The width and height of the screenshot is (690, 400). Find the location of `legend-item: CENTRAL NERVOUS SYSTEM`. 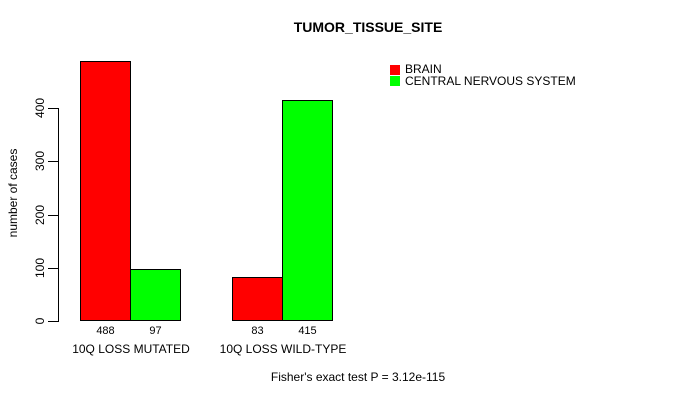

legend-item: CENTRAL NERVOUS SYSTEM is located at coordinates (483, 80).